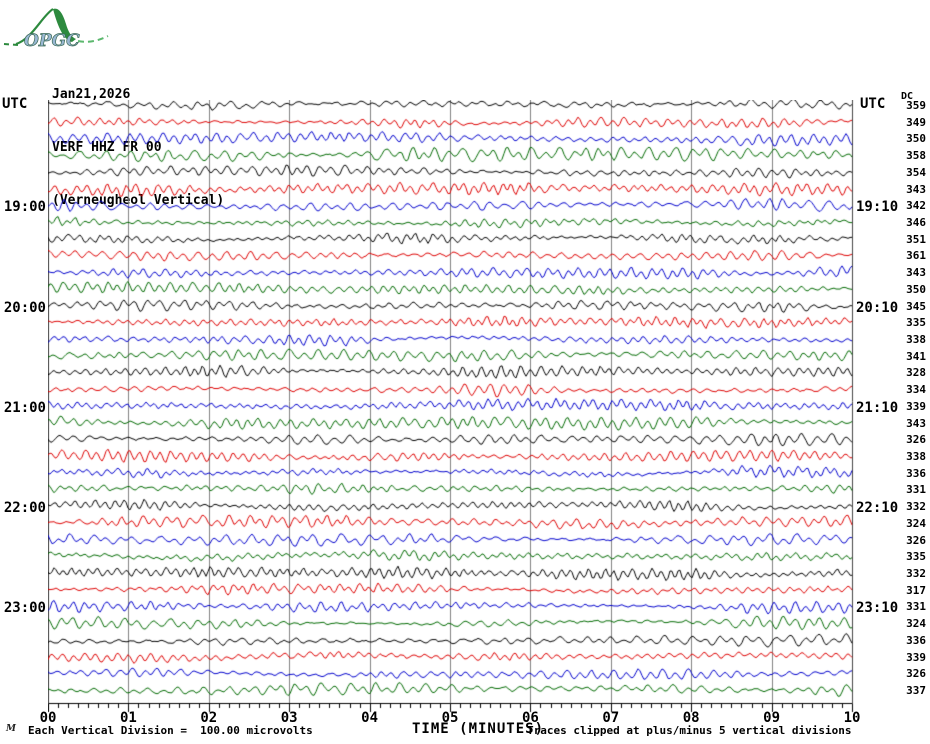 The width and height of the screenshot is (930, 744). I want to click on dc-value: 337, so click(916, 690).